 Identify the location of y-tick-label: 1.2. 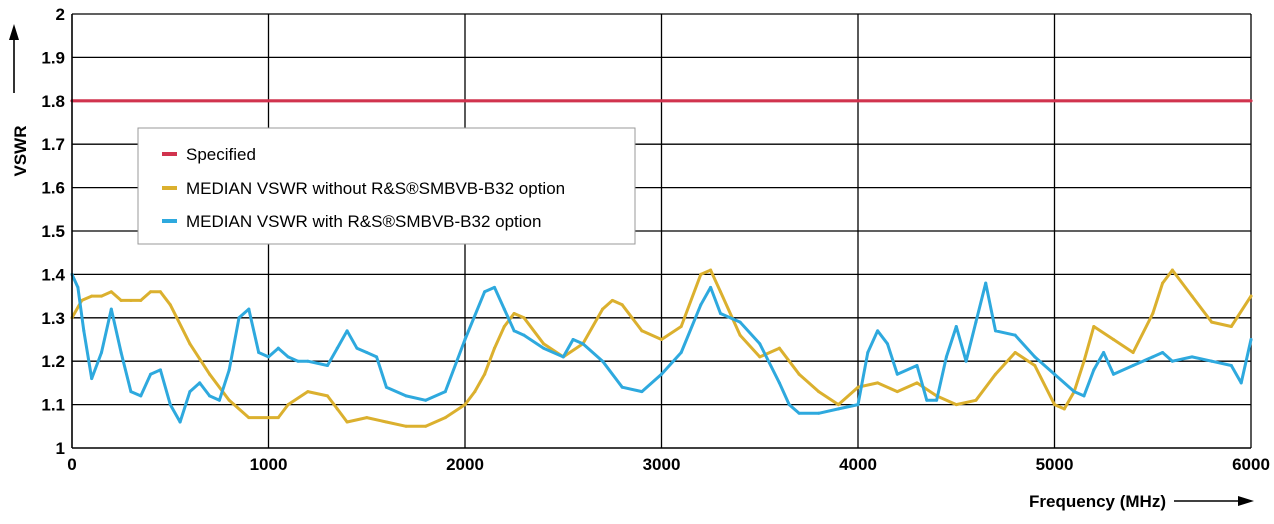
(53, 361).